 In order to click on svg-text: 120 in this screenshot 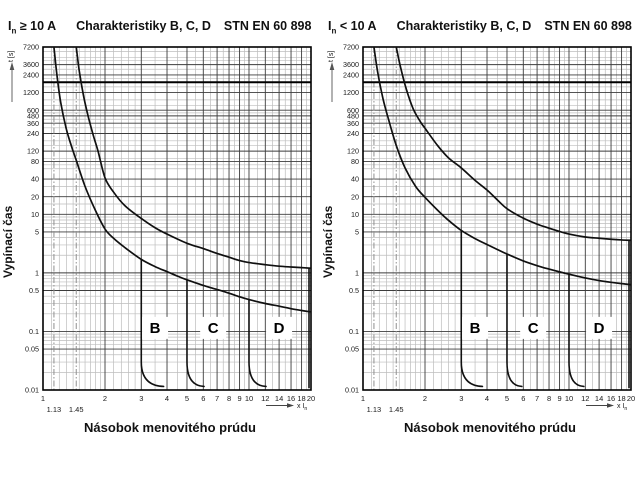, I will do `click(353, 151)`.